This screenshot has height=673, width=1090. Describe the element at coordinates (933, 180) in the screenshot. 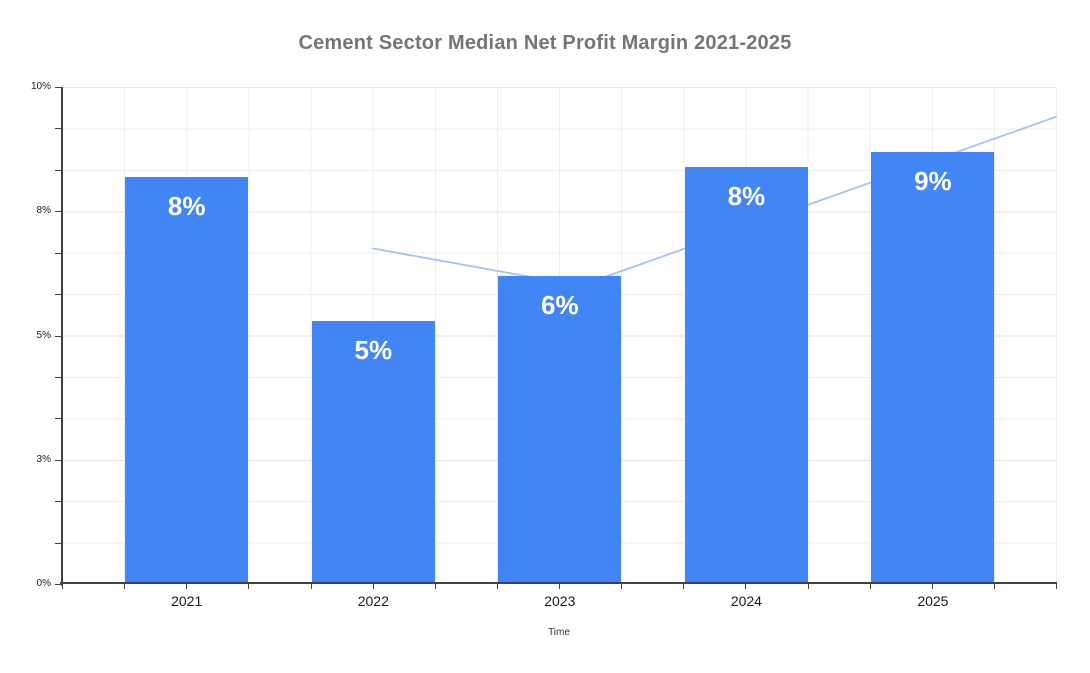

I see `bar-value-label-2025: 9%` at that location.